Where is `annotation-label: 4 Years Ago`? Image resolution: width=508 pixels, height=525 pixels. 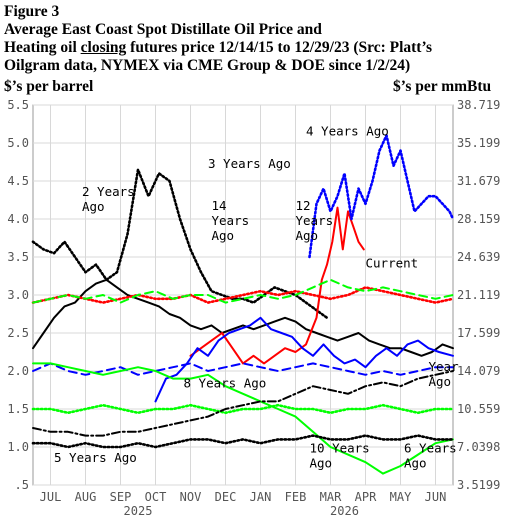 annotation-label: 4 Years Ago is located at coordinates (347, 130).